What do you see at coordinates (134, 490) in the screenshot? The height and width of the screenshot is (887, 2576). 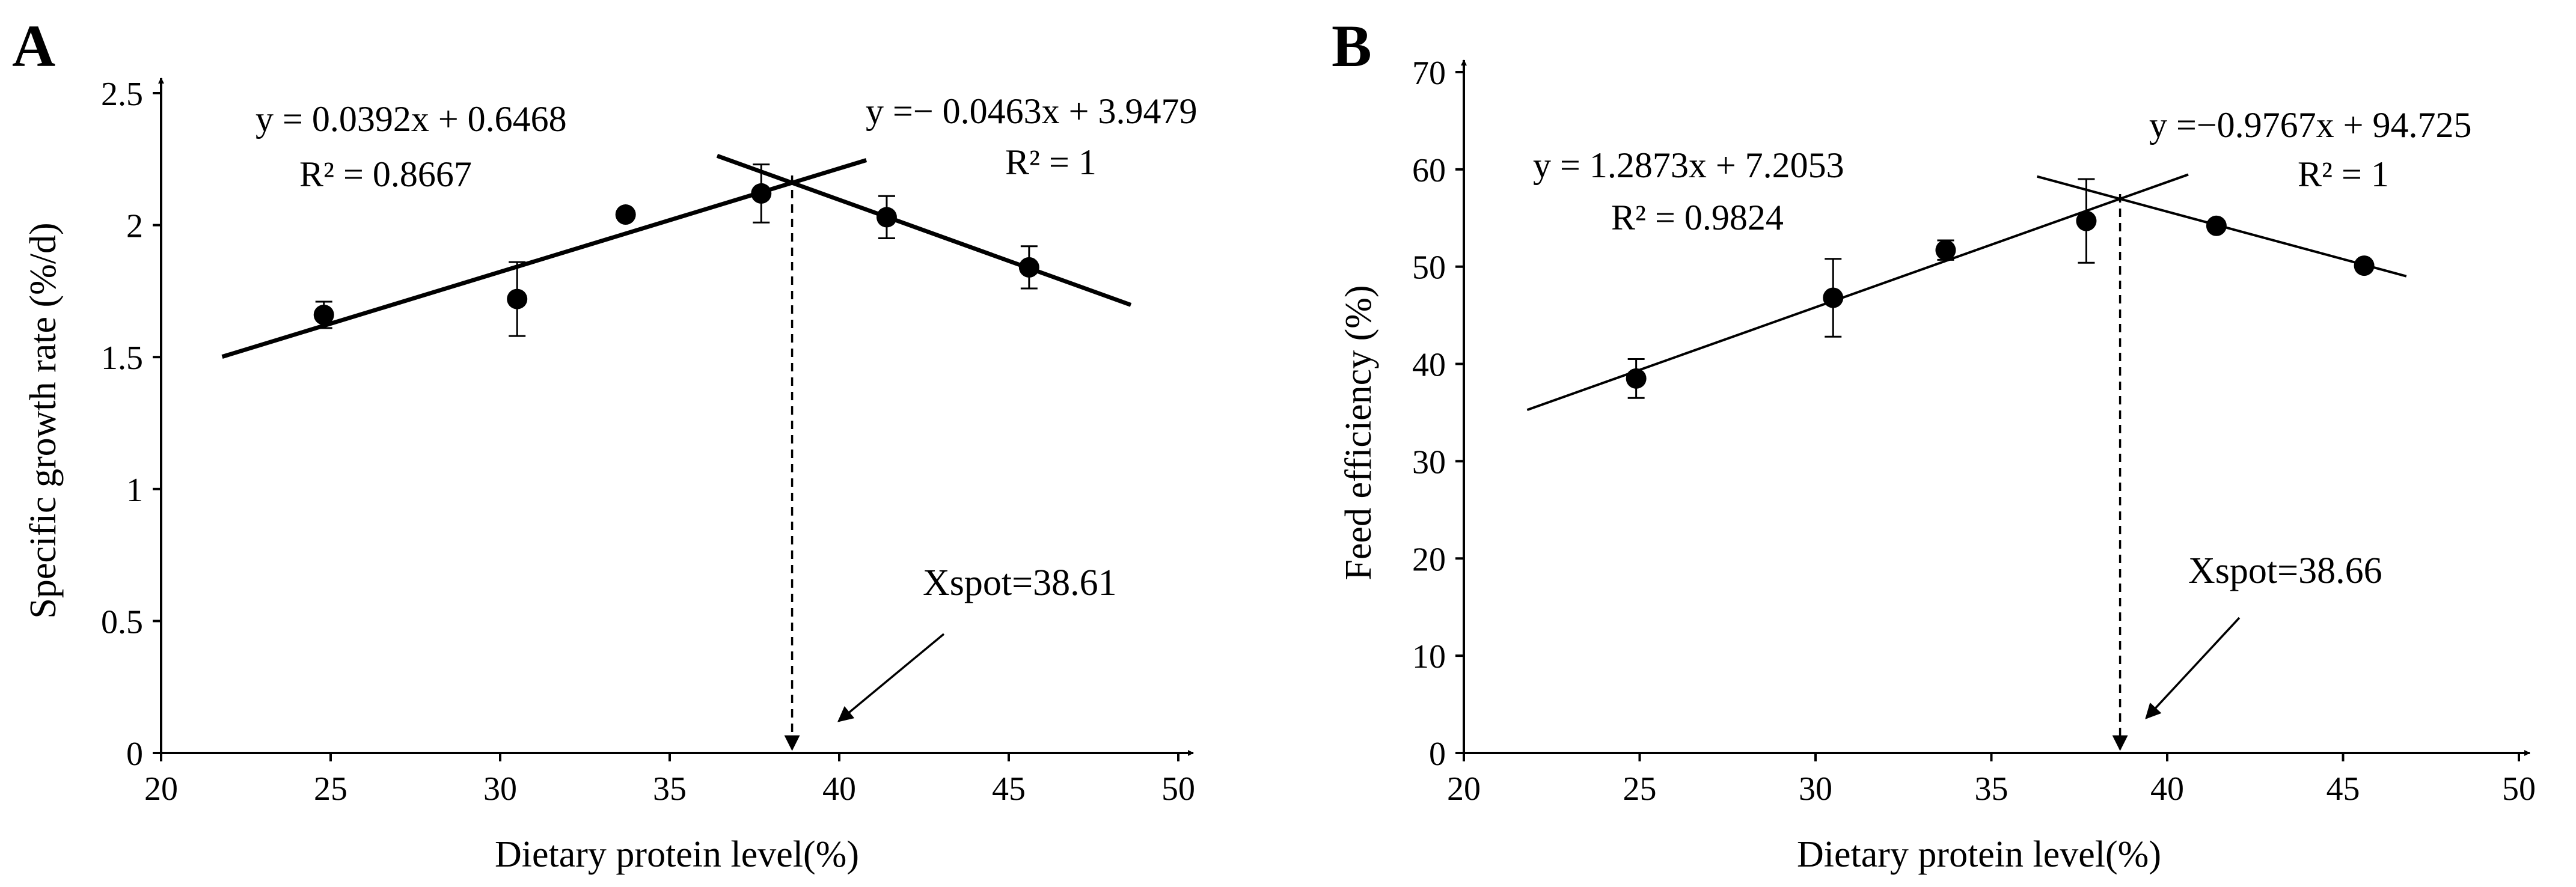 I see `y-tick-label: 1` at bounding box center [134, 490].